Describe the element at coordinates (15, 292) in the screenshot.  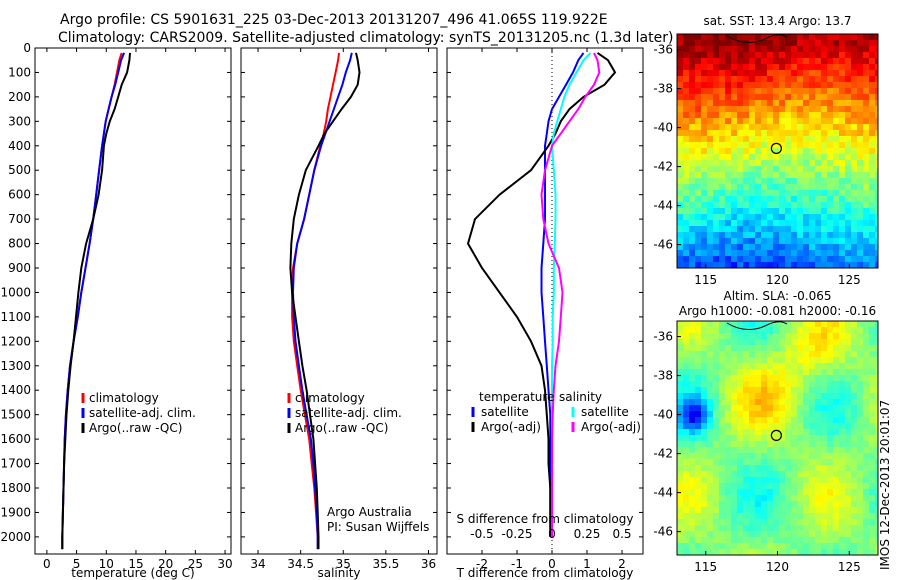
I see `y-tick-label: 1000` at that location.